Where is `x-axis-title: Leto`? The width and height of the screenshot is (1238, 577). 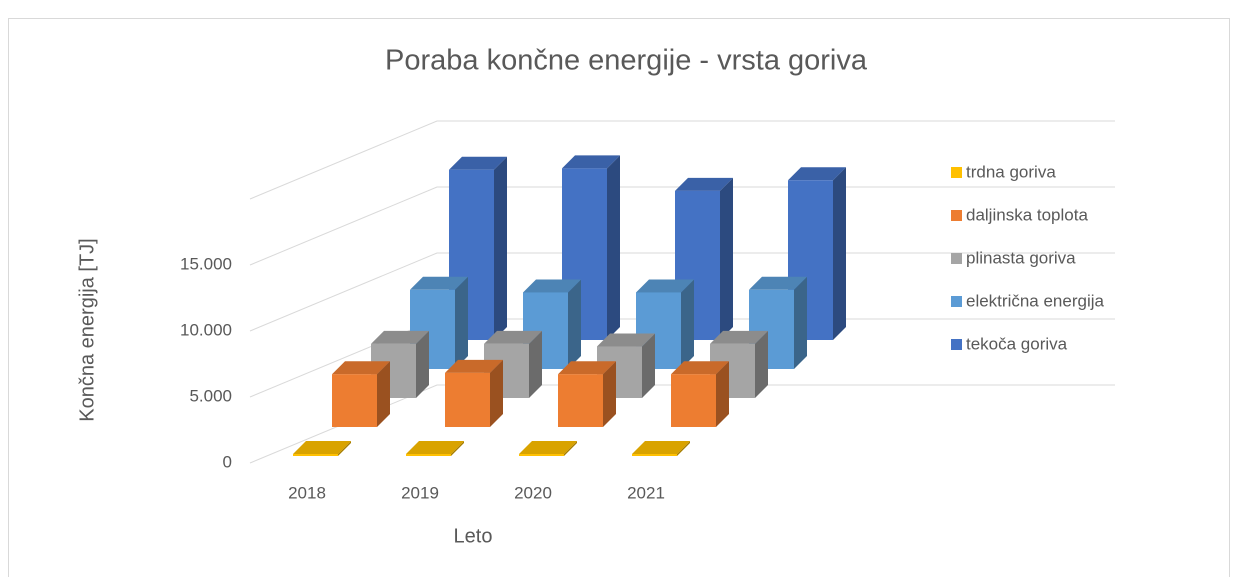 x-axis-title: Leto is located at coordinates (473, 536).